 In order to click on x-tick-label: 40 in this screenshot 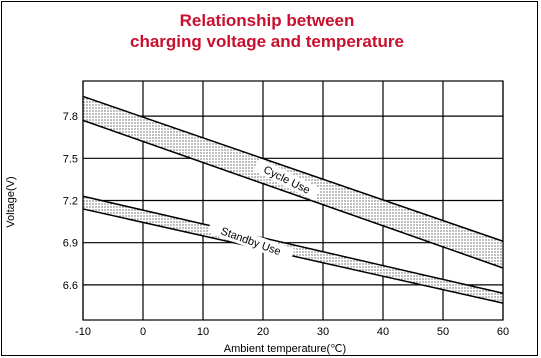, I will do `click(383, 332)`.